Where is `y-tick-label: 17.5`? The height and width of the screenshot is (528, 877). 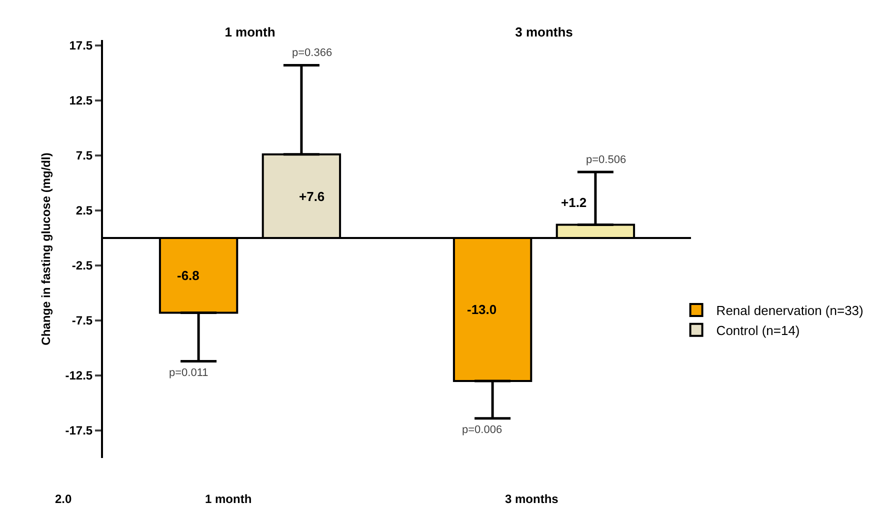
y-tick-label: 17.5 is located at coordinates (81, 45).